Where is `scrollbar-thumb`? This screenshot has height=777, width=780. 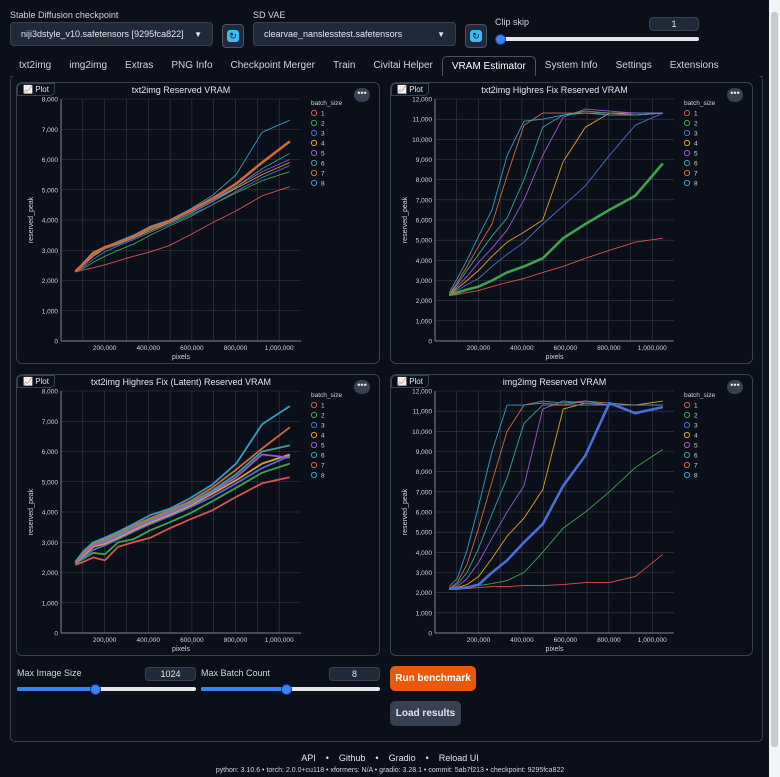 scrollbar-thumb is located at coordinates (774, 379).